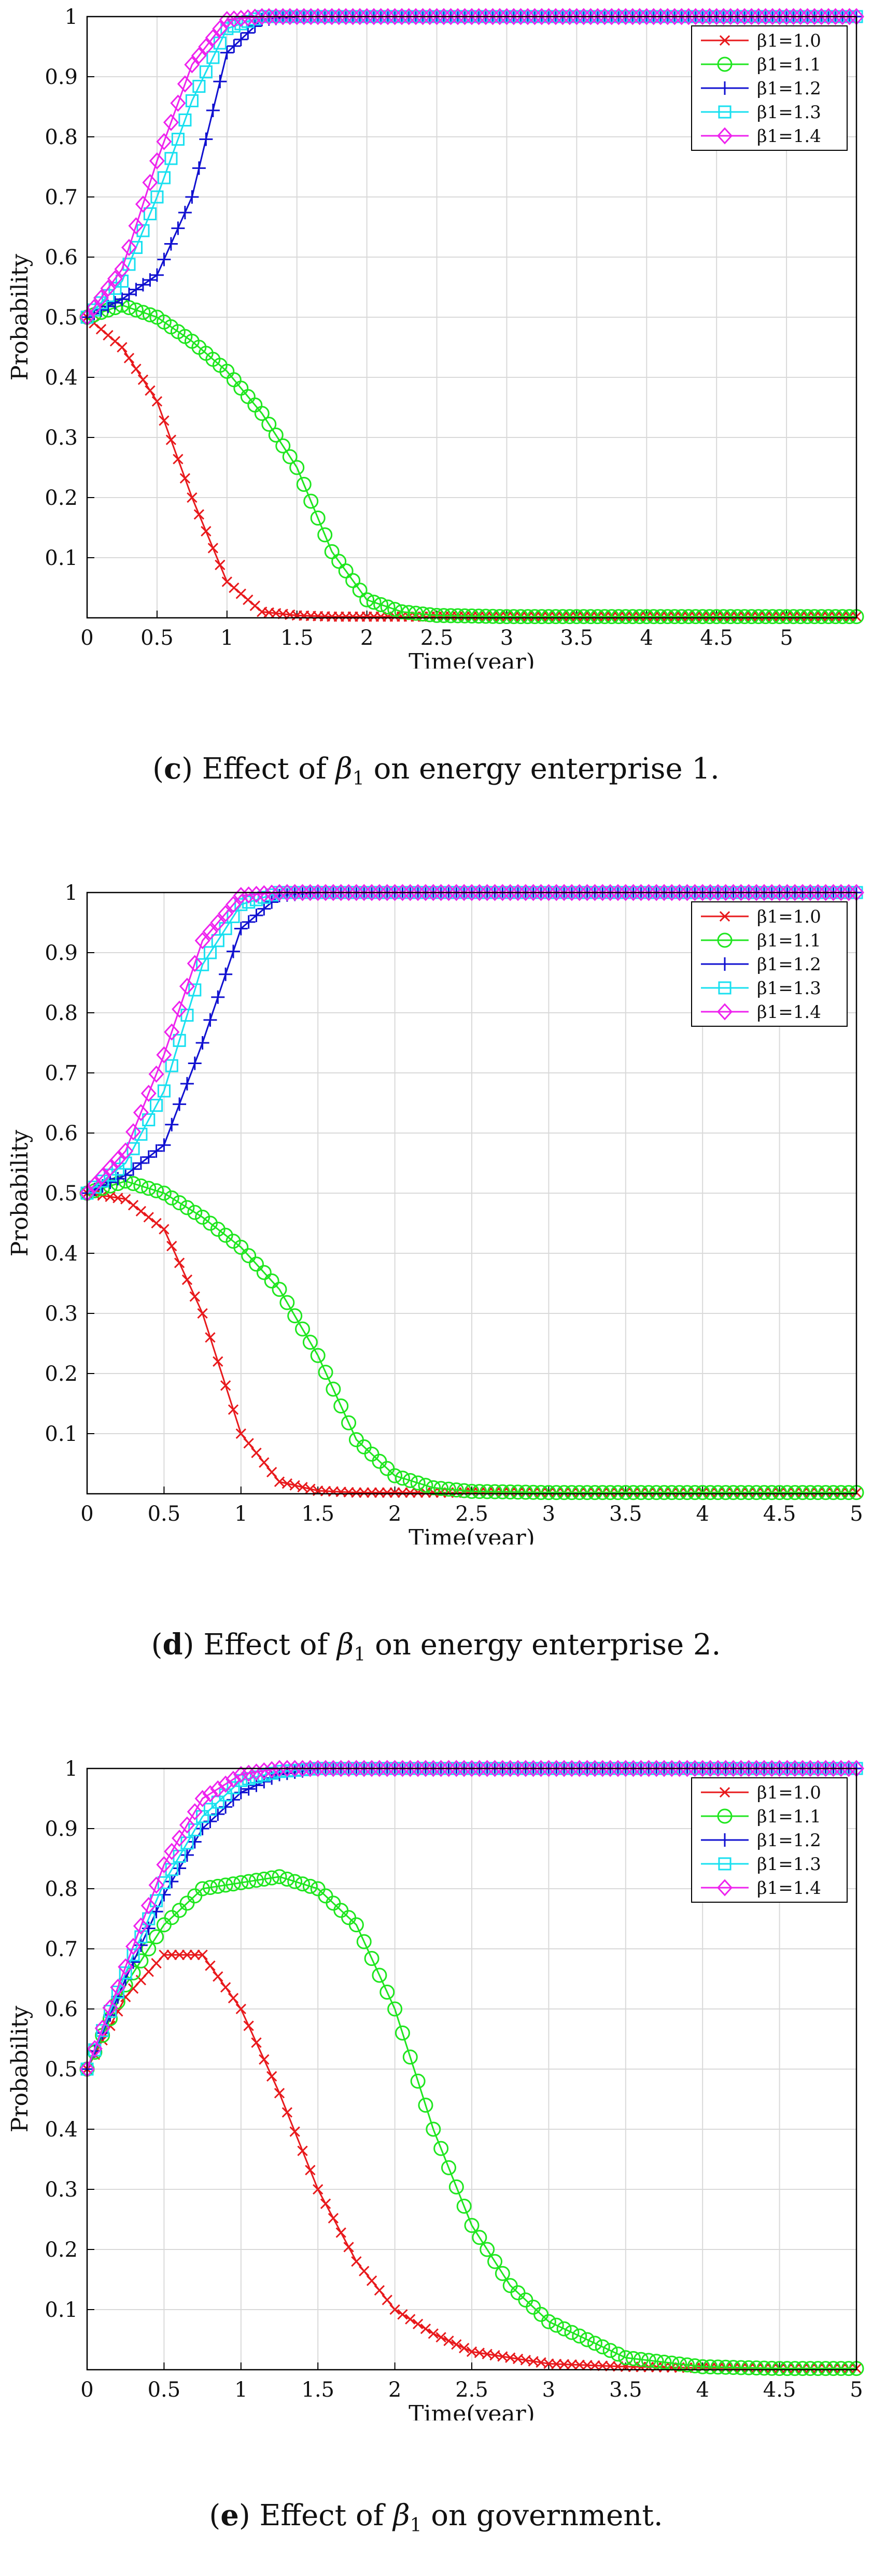 This screenshot has height=2576, width=872. What do you see at coordinates (20, 1193) in the screenshot?
I see `y-axis-label: Probability` at bounding box center [20, 1193].